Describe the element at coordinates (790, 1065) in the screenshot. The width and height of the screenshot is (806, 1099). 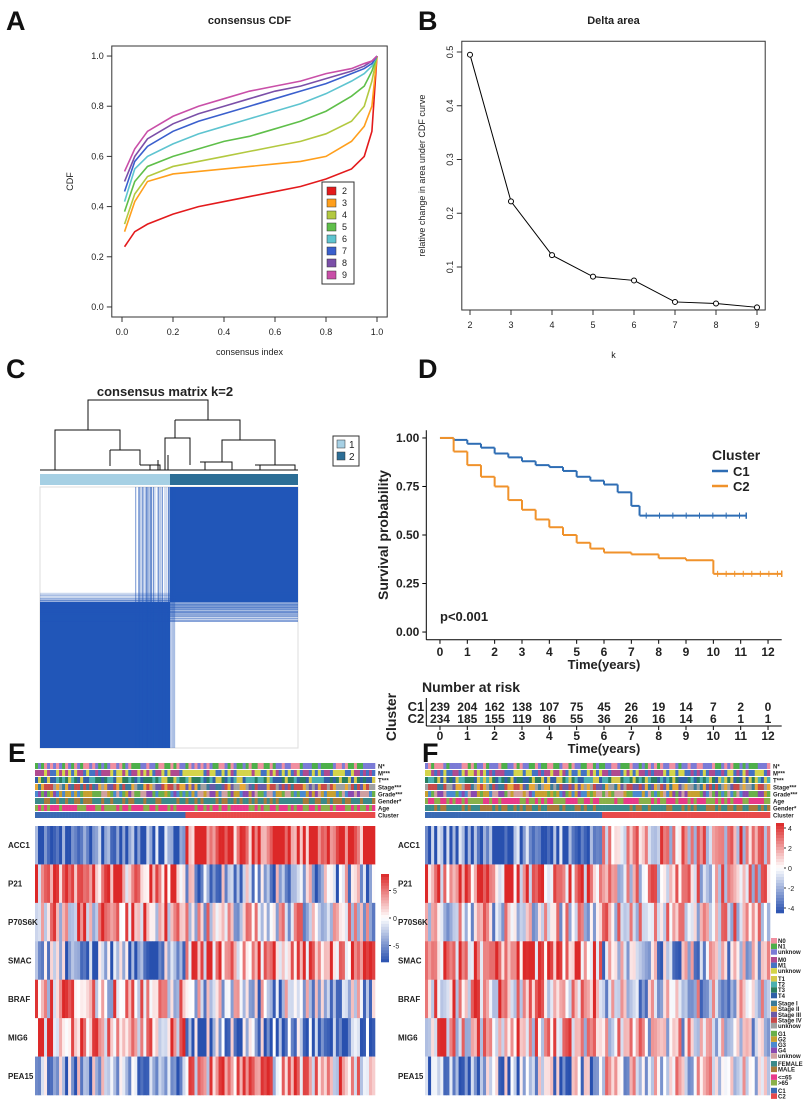
I see `legend-label: FEMALE` at that location.